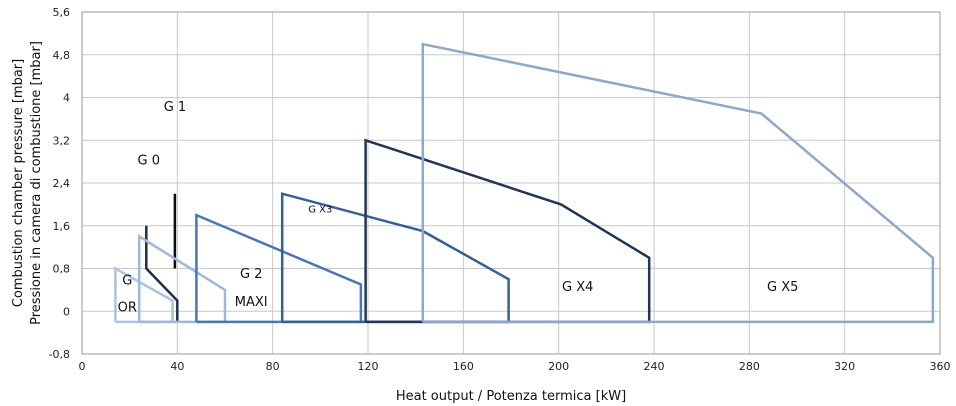 Image resolution: width=956 pixels, height=406 pixels. I want to click on y-tick-label: 1,6, so click(62, 226).